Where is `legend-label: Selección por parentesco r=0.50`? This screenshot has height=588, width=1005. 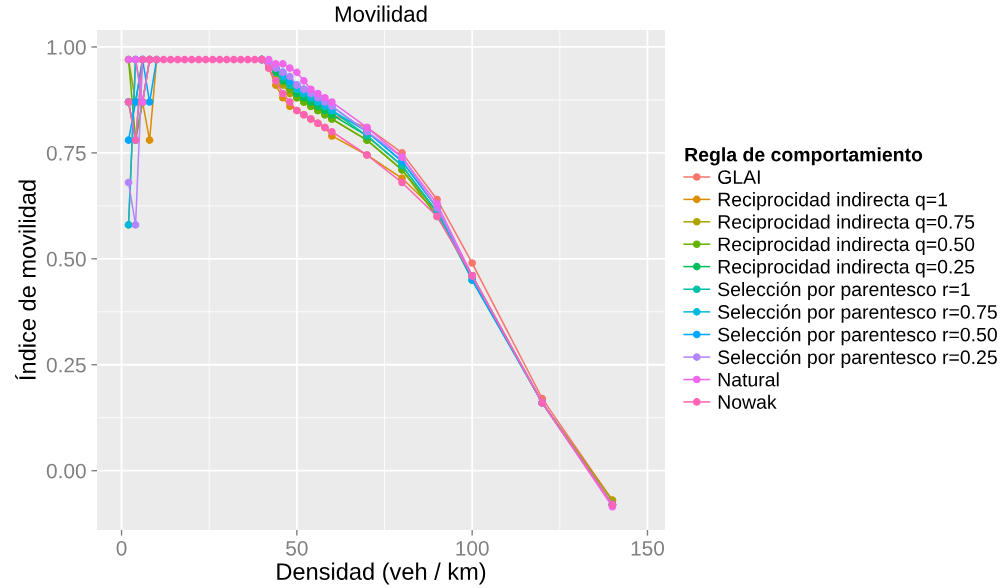 legend-label: Selección por parentesco r=0.50 is located at coordinates (857, 336).